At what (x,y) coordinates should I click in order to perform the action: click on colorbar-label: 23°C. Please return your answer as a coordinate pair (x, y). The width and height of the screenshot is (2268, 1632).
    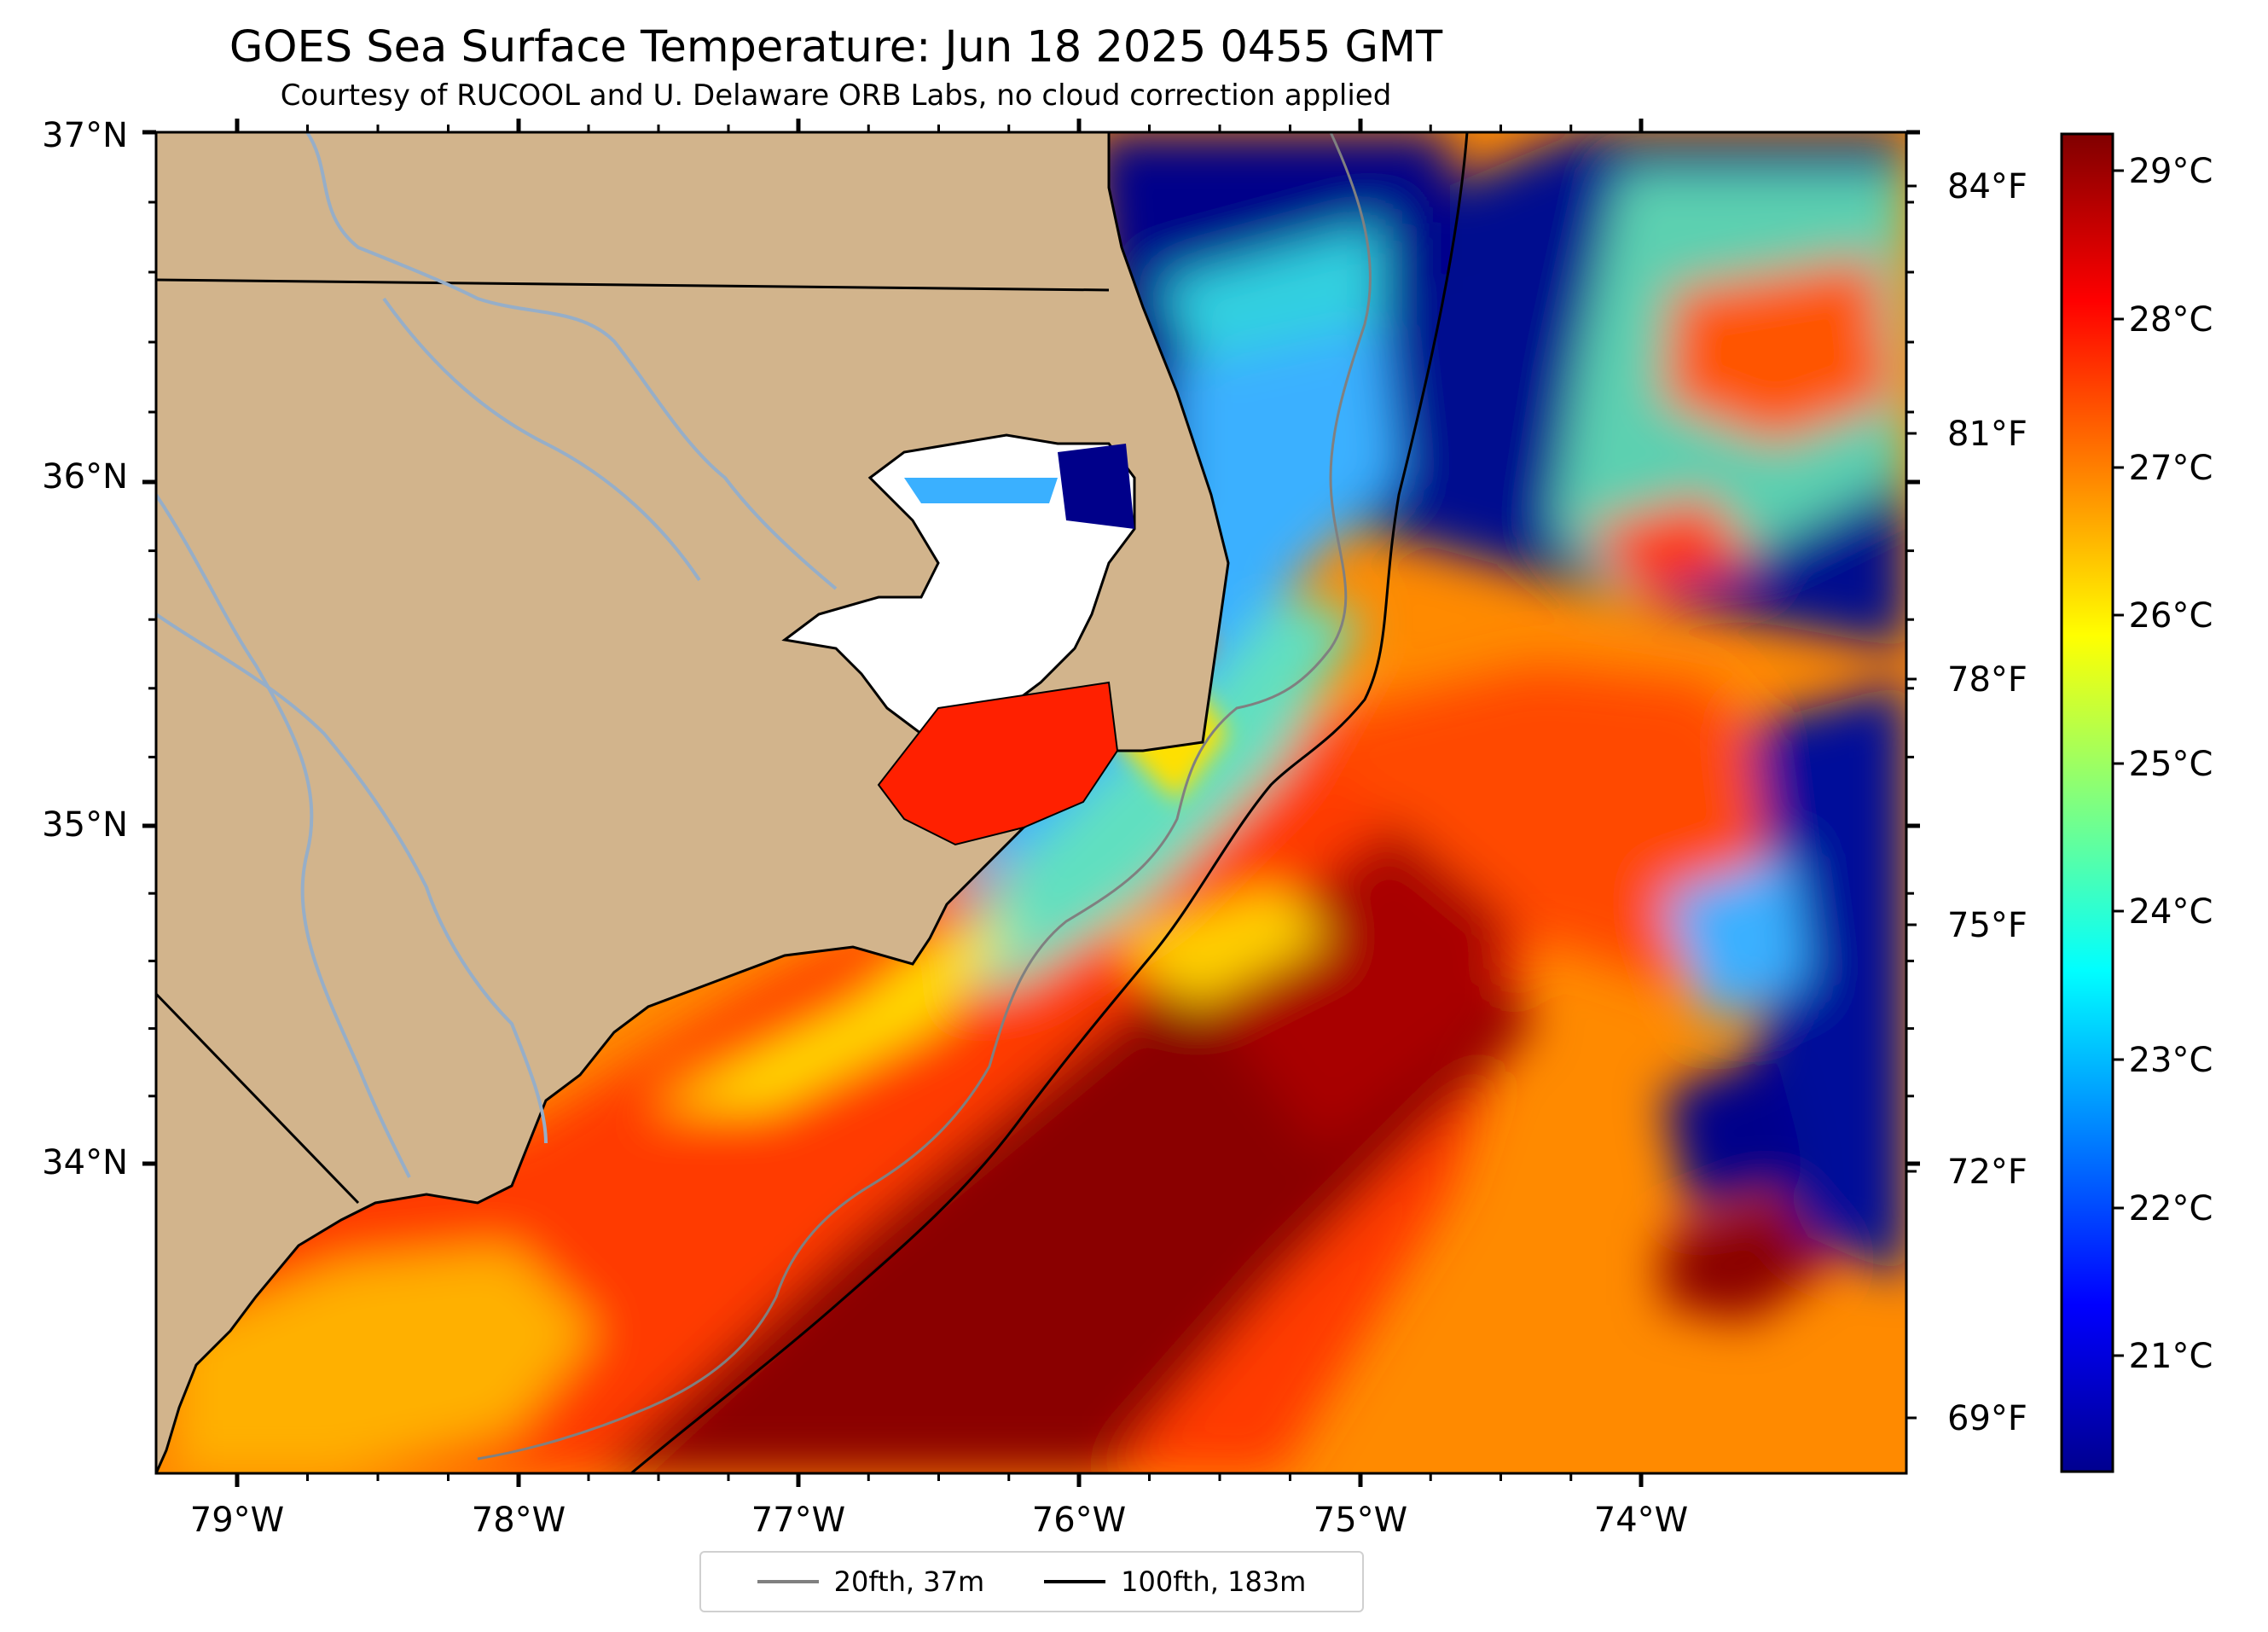
    Looking at the image, I should click on (2171, 1060).